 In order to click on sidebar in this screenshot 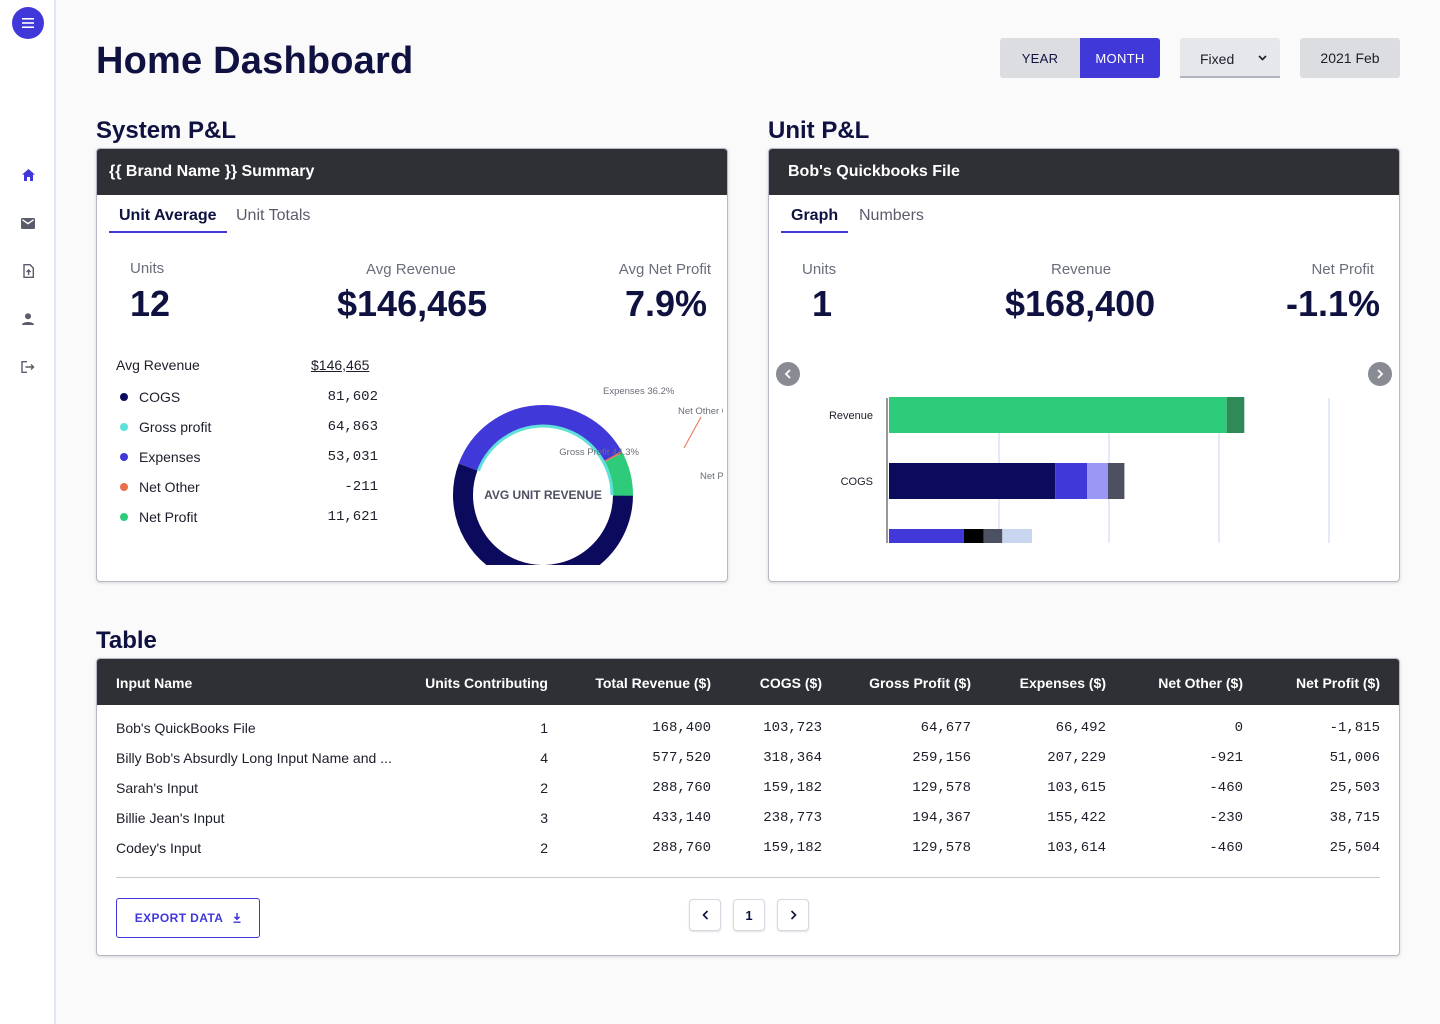, I will do `click(28, 512)`.